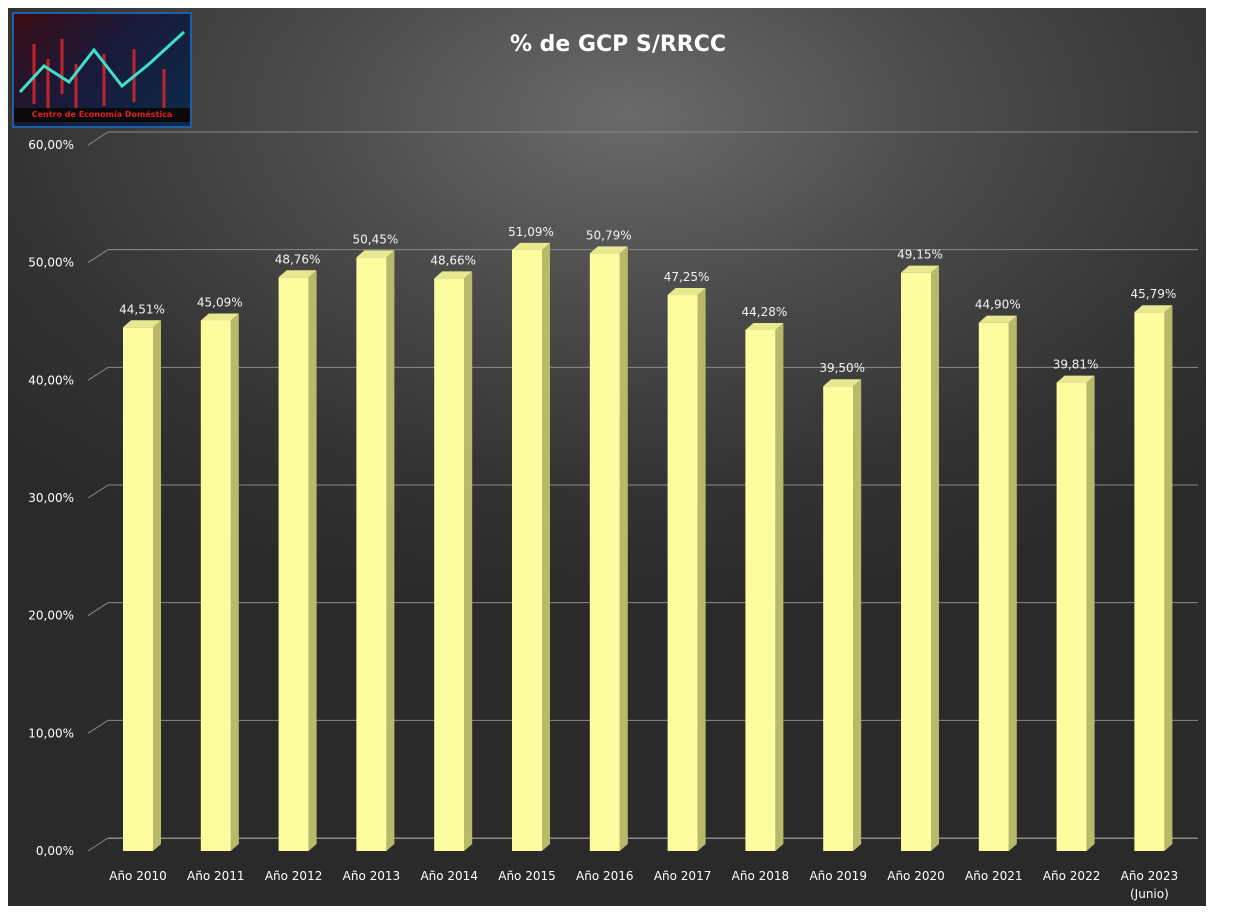  I want to click on x-tick-label: Año 2013, so click(372, 876).